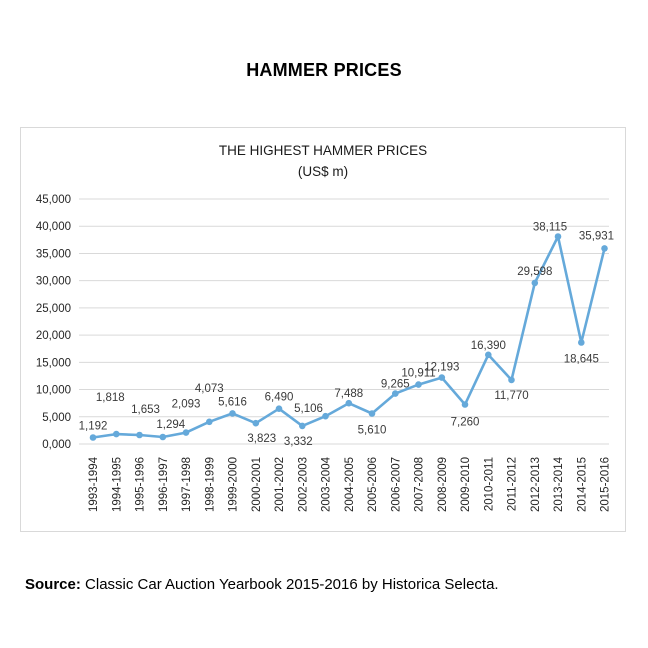 This screenshot has height=648, width=648. I want to click on x-category-label: 2011-2012, so click(513, 484).